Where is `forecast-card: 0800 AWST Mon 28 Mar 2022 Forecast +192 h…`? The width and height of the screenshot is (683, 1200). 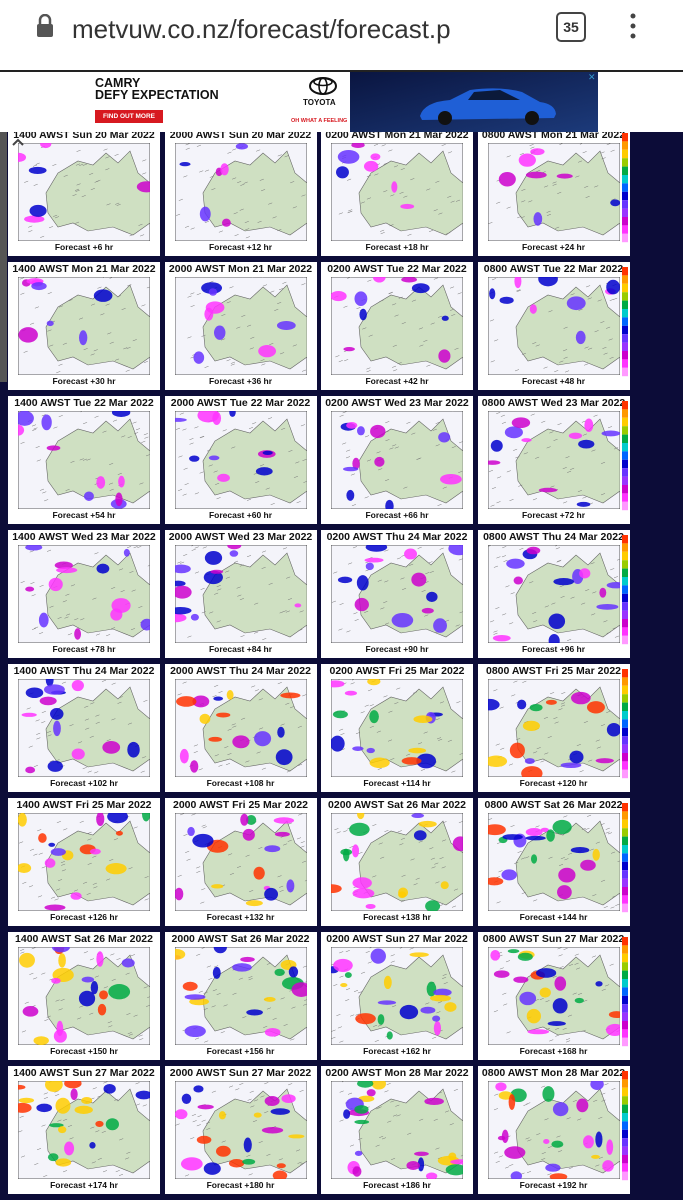 forecast-card: 0800 AWST Mon 28 Mar 2022 Forecast +192 h… is located at coordinates (553, 1130).